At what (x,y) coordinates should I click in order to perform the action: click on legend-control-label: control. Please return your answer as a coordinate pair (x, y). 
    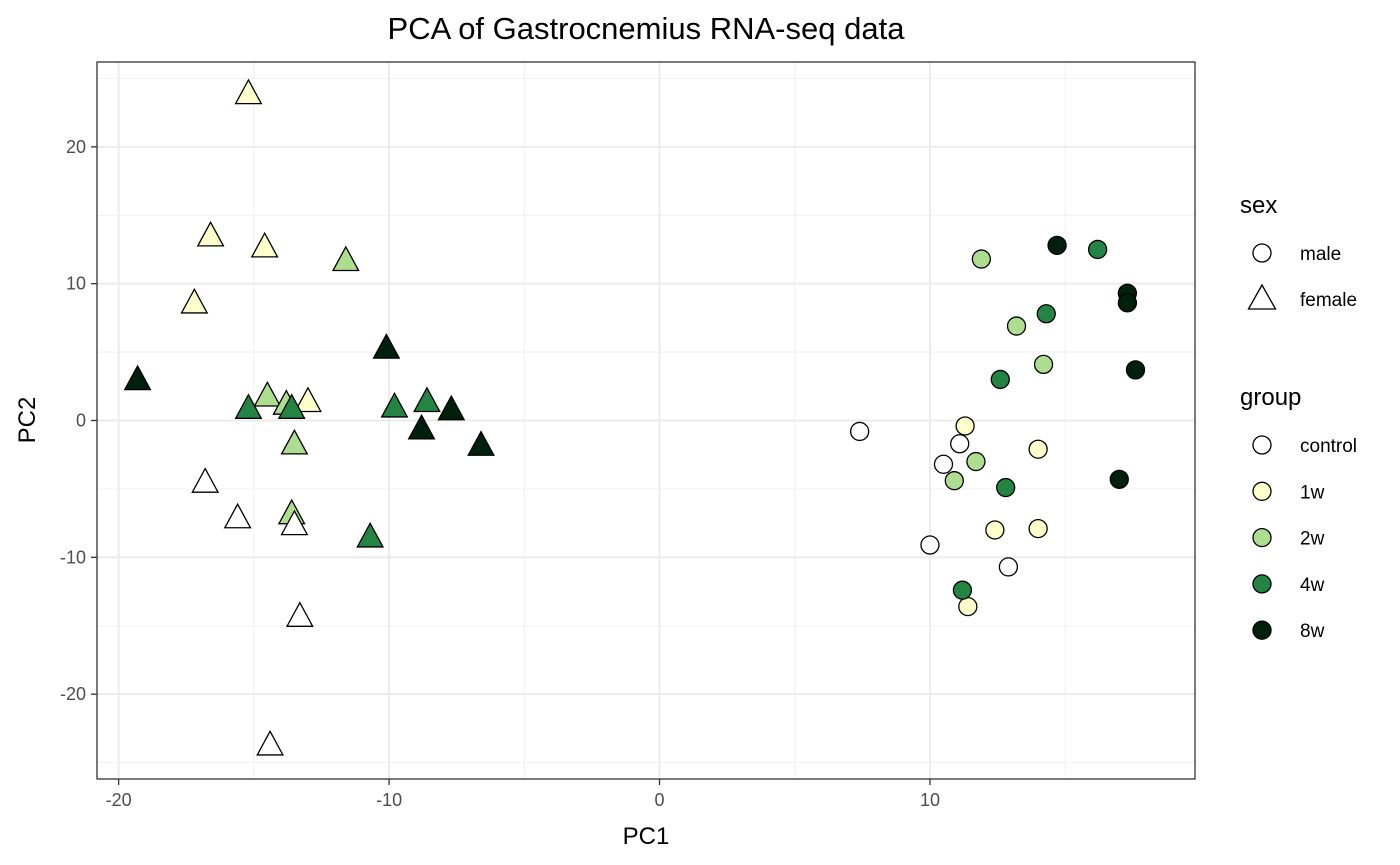
    Looking at the image, I should click on (1328, 446).